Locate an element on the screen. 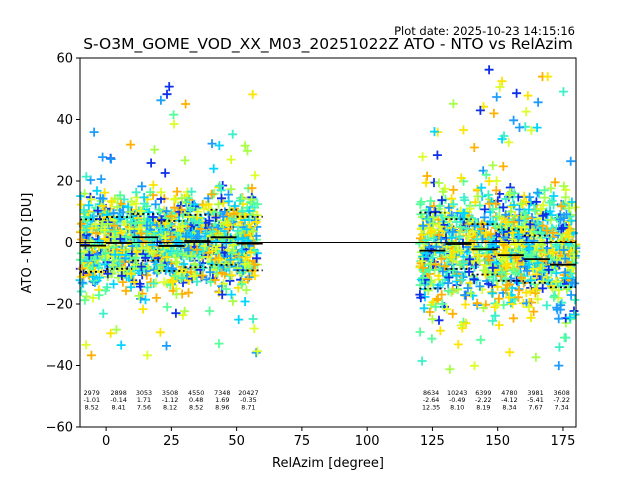  bin-stat-label: 8.52 is located at coordinates (92, 407).